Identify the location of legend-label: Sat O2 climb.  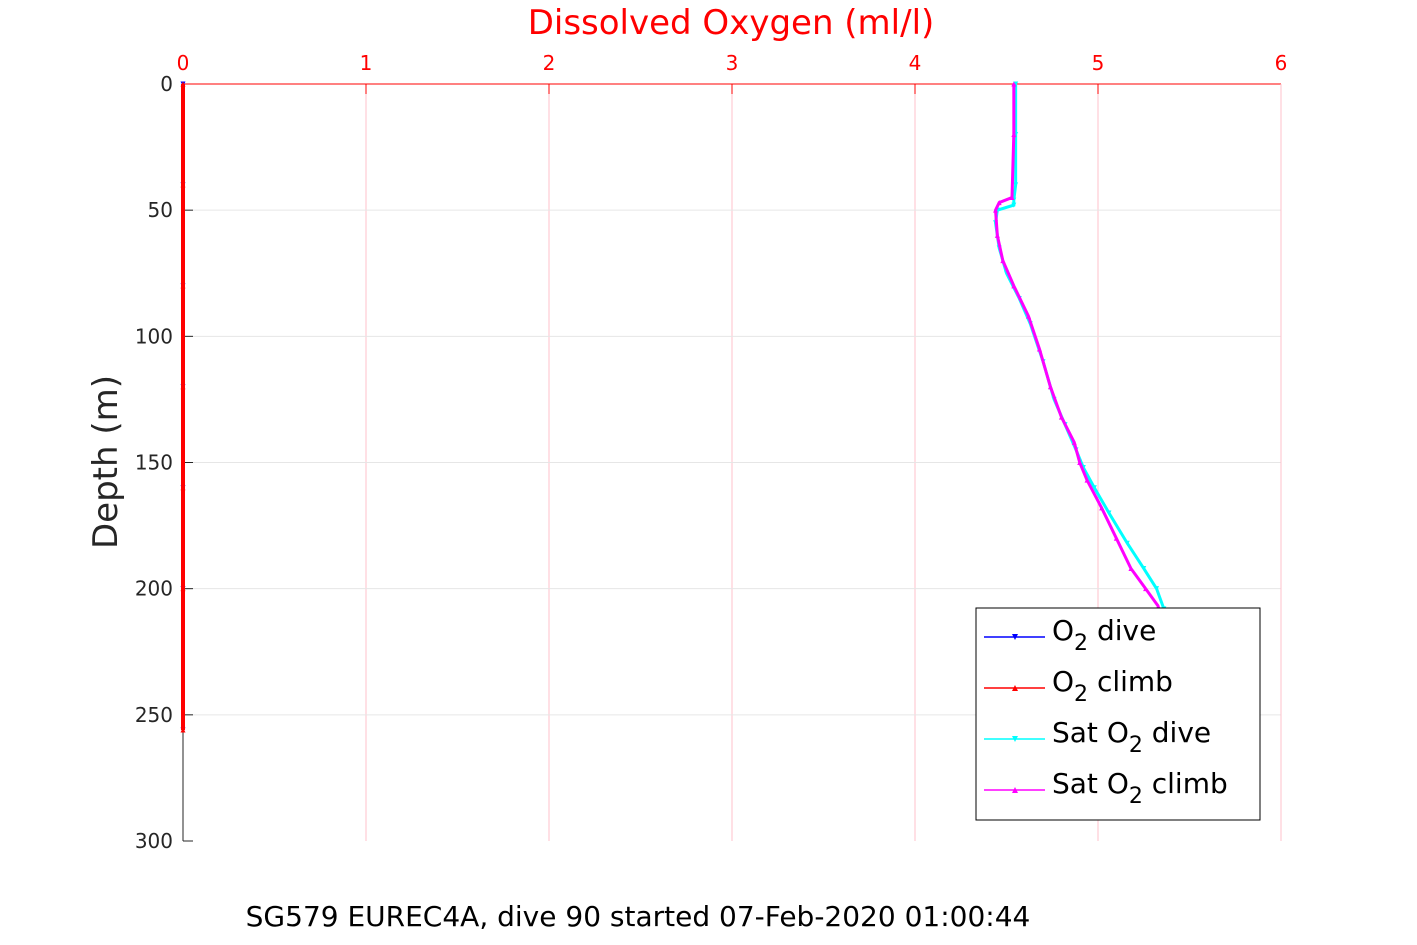
(1140, 788).